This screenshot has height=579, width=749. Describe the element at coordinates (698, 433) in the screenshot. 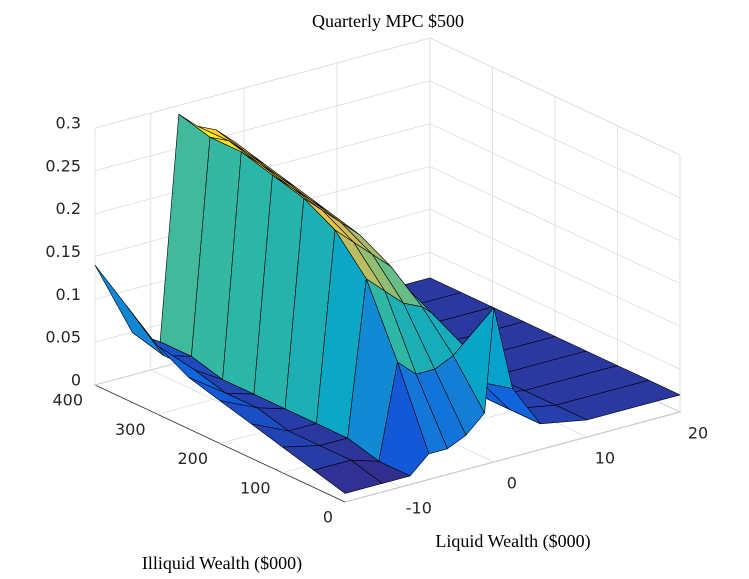

I see `x-tick-label: 20` at that location.